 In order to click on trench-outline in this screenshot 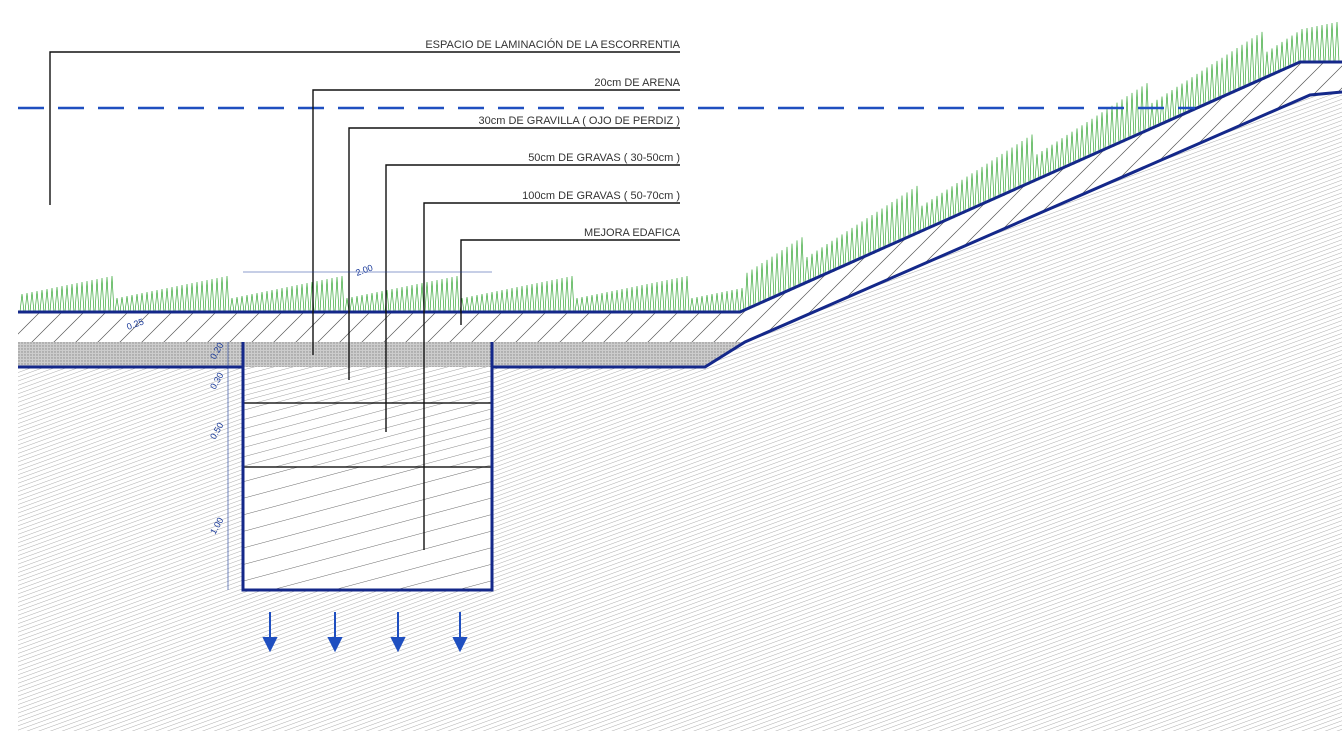, I will do `click(367, 467)`.